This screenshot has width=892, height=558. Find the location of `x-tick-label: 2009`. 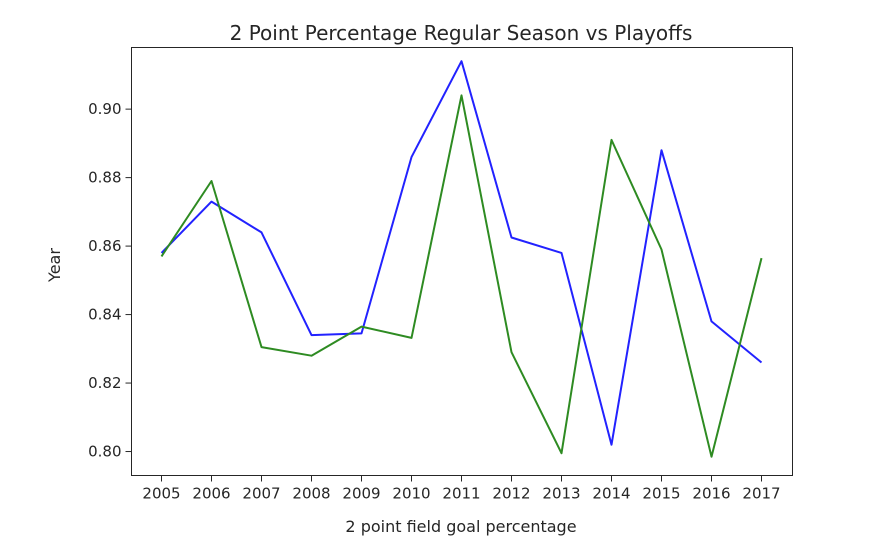

x-tick-label: 2009 is located at coordinates (361, 494).